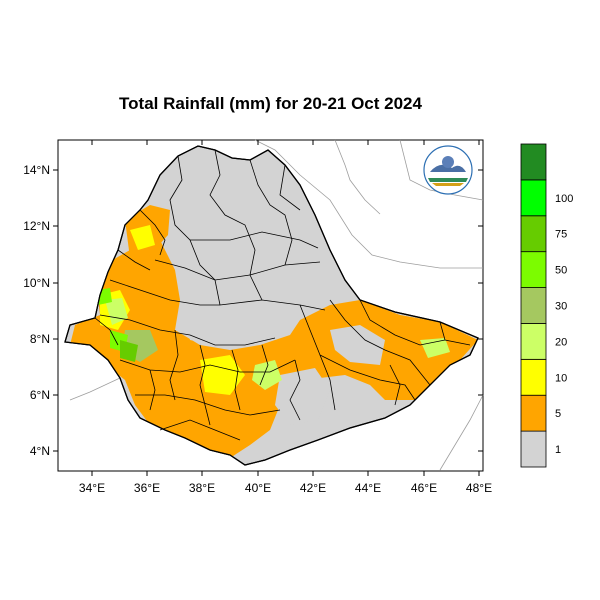 This screenshot has width=600, height=600. What do you see at coordinates (36, 226) in the screenshot?
I see `y-tick-label: 12°N` at bounding box center [36, 226].